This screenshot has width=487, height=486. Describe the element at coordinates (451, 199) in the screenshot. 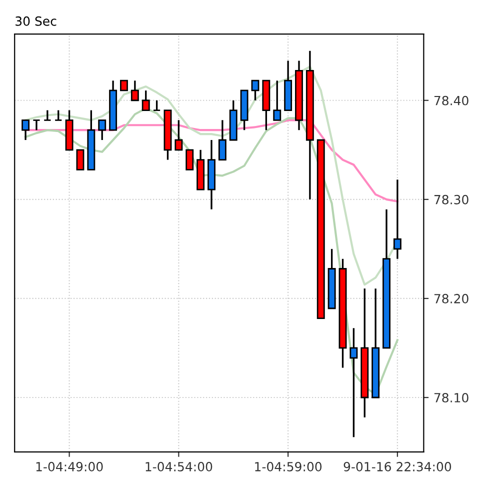

I see `y-tick-label: 78.30` at that location.